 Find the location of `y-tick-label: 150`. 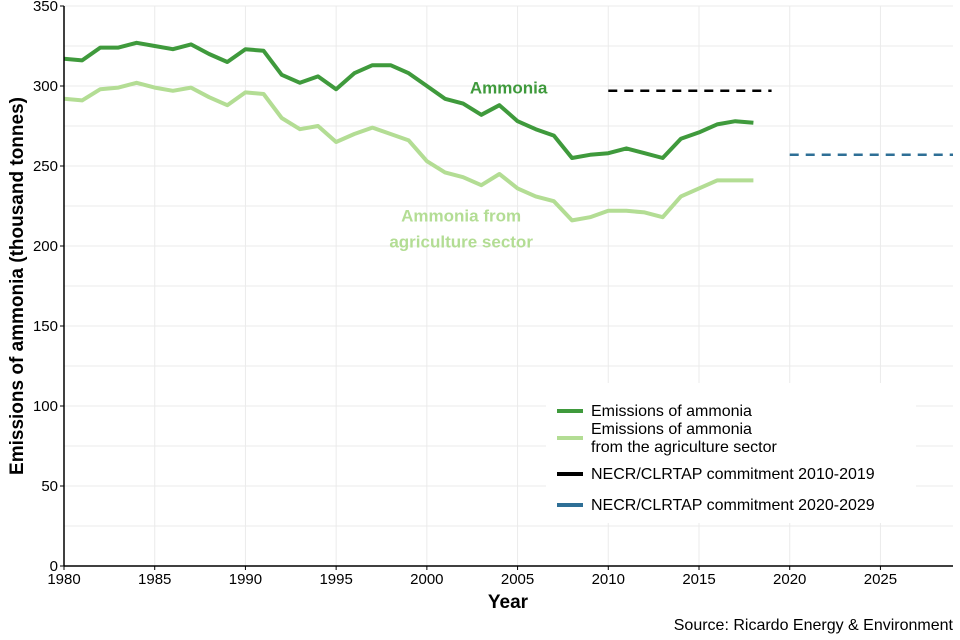

y-tick-label: 150 is located at coordinates (45, 326).